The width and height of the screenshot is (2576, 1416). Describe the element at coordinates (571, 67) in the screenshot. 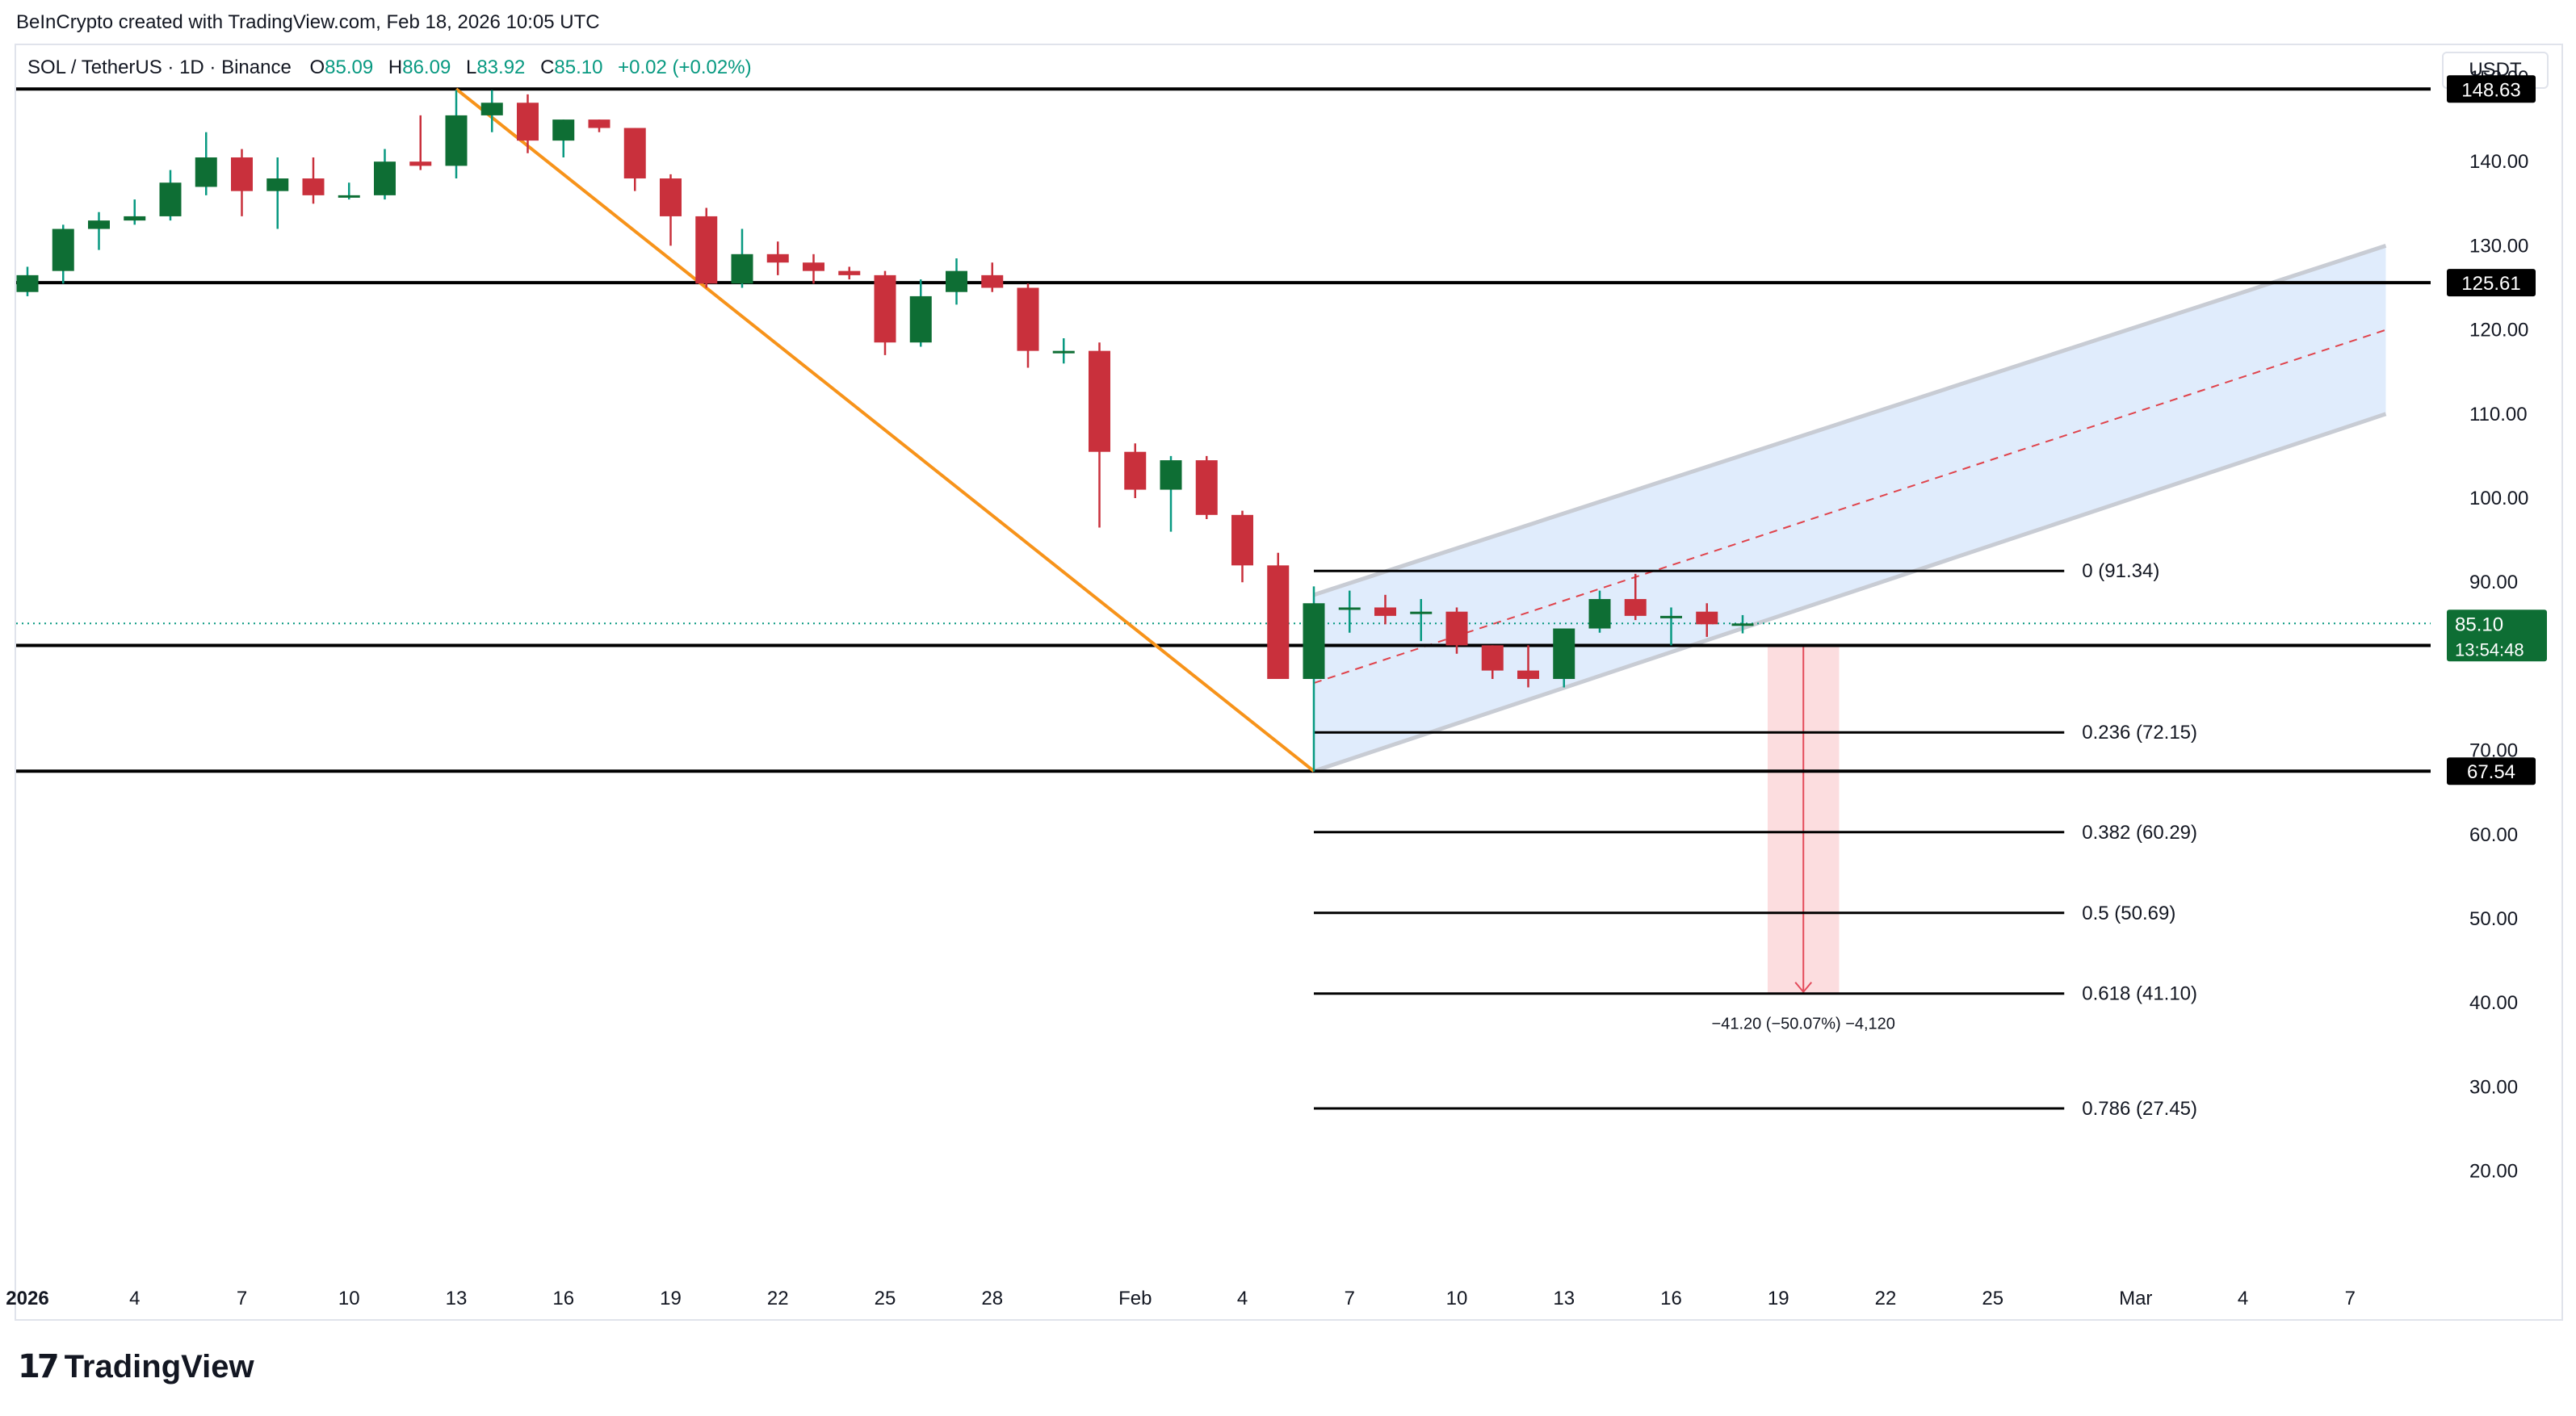

I see `ohlc-close: C85.10` at that location.